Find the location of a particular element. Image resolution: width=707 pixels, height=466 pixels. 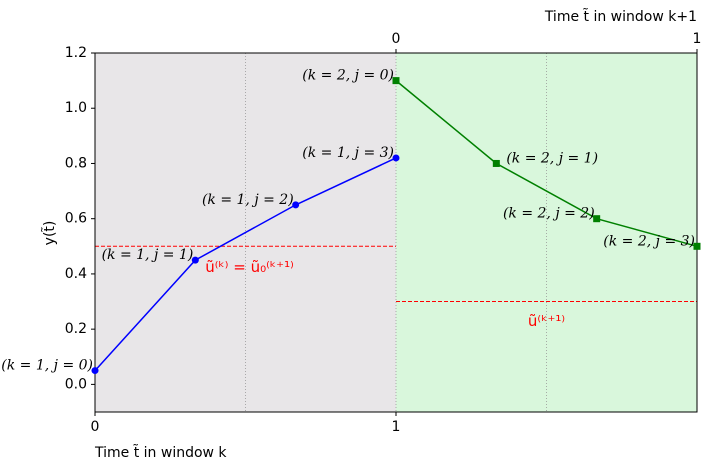

reference-label: ũ⁽ᵏ⁺¹⁾ is located at coordinates (546, 321).